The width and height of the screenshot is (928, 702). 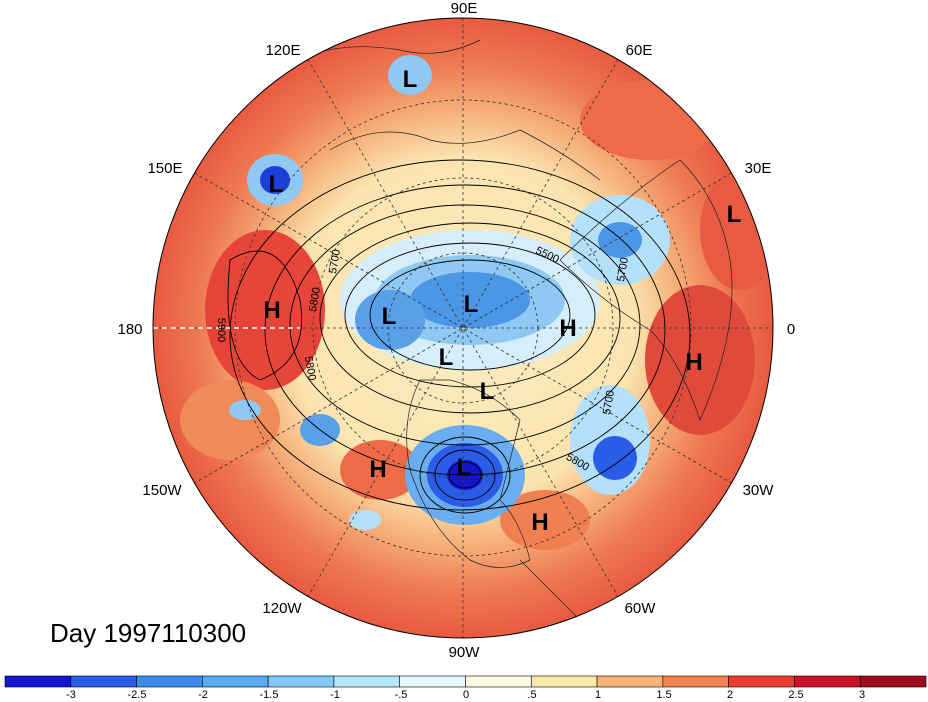 What do you see at coordinates (148, 633) in the screenshot?
I see `plot-title: Day 1997110300` at bounding box center [148, 633].